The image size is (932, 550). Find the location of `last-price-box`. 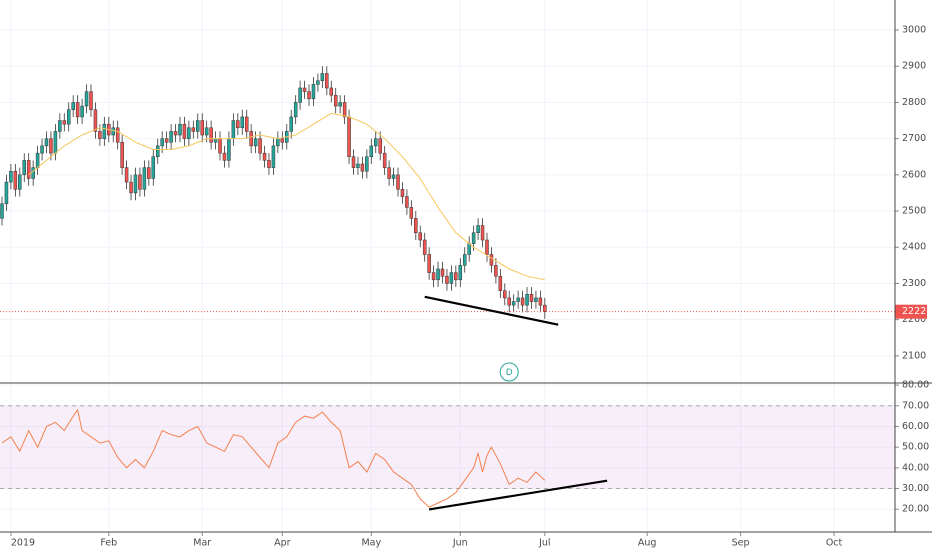

last-price-box is located at coordinates (911, 311).